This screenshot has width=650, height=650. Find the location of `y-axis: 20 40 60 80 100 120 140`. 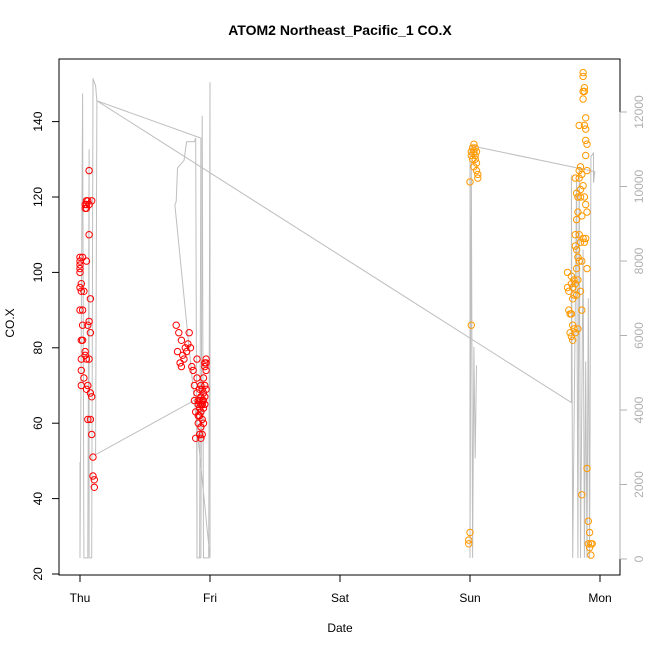

y-axis: 20 40 60 80 100 120 140 is located at coordinates (45, 346).